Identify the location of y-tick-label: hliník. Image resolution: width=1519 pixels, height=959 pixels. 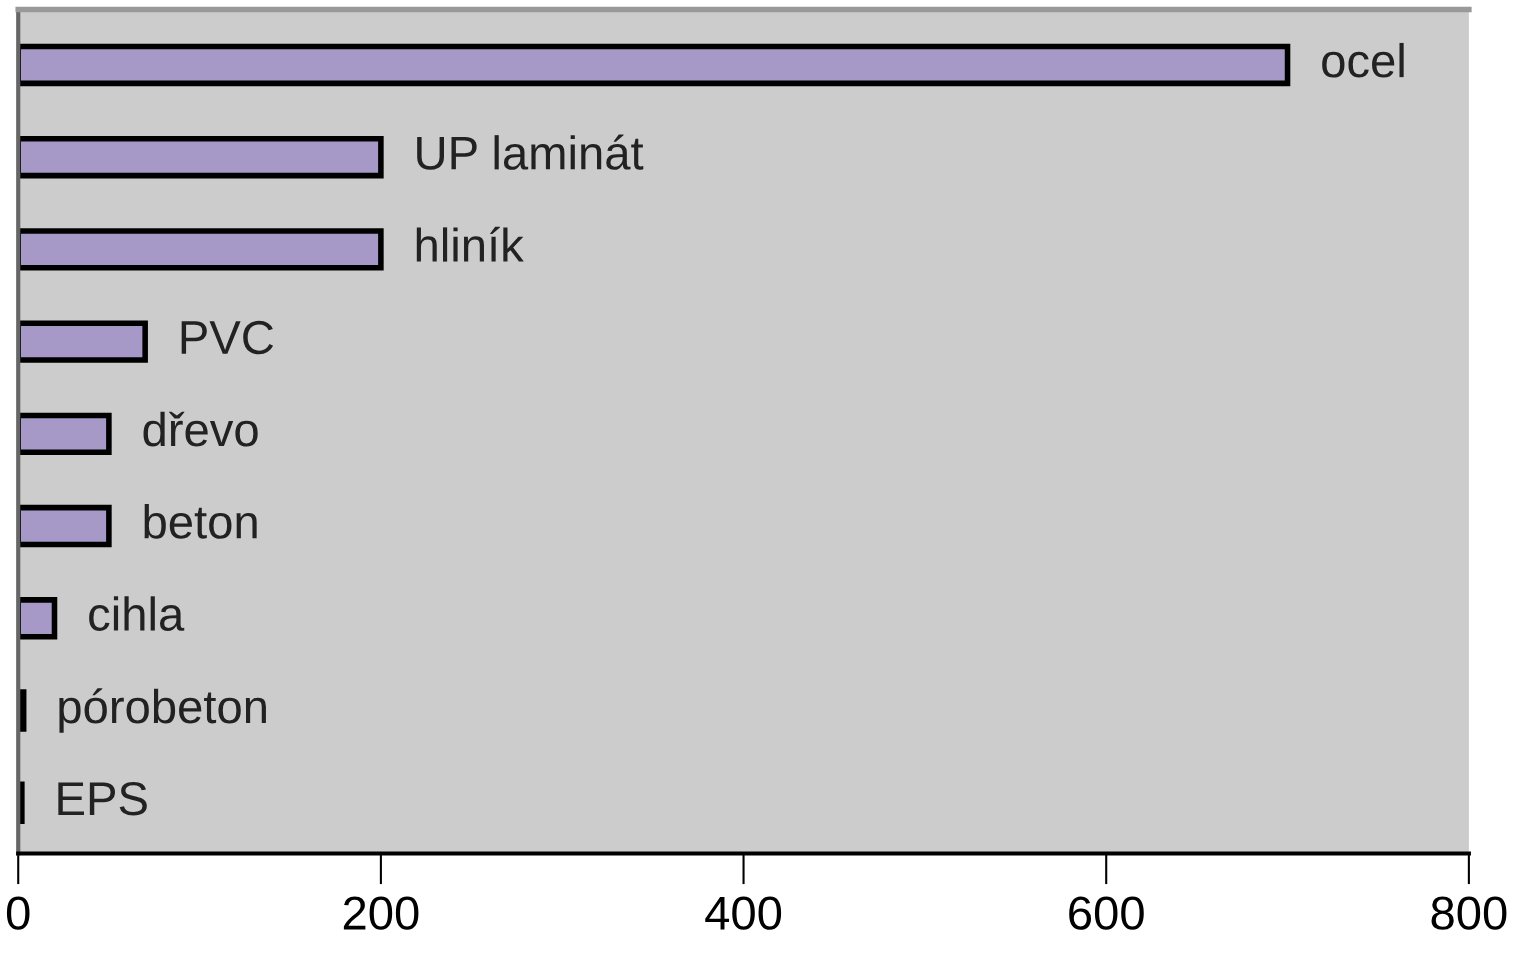
(470, 244).